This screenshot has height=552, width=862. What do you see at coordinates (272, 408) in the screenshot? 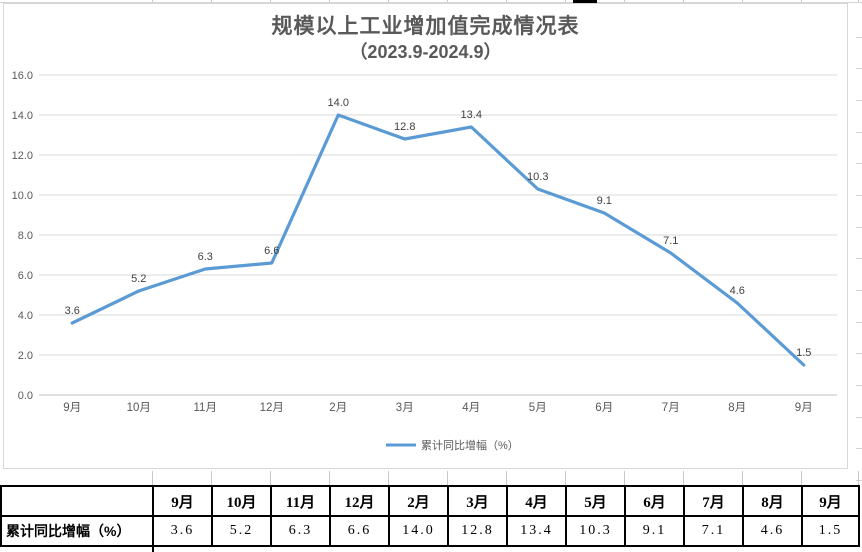
I see `x-tick-label: 12月` at bounding box center [272, 408].